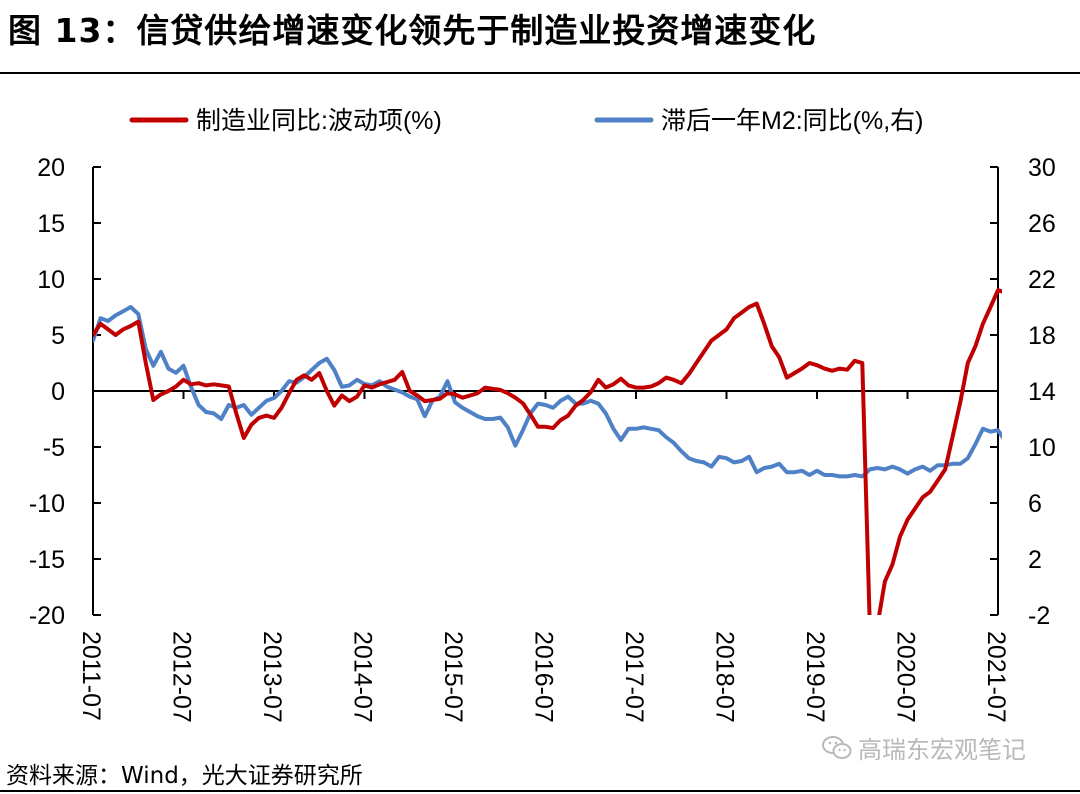 This screenshot has height=794, width=1080. I want to click on chart-title: 图 13：信贷供给增速变化领先于制造业投资增速变化, so click(412, 30).